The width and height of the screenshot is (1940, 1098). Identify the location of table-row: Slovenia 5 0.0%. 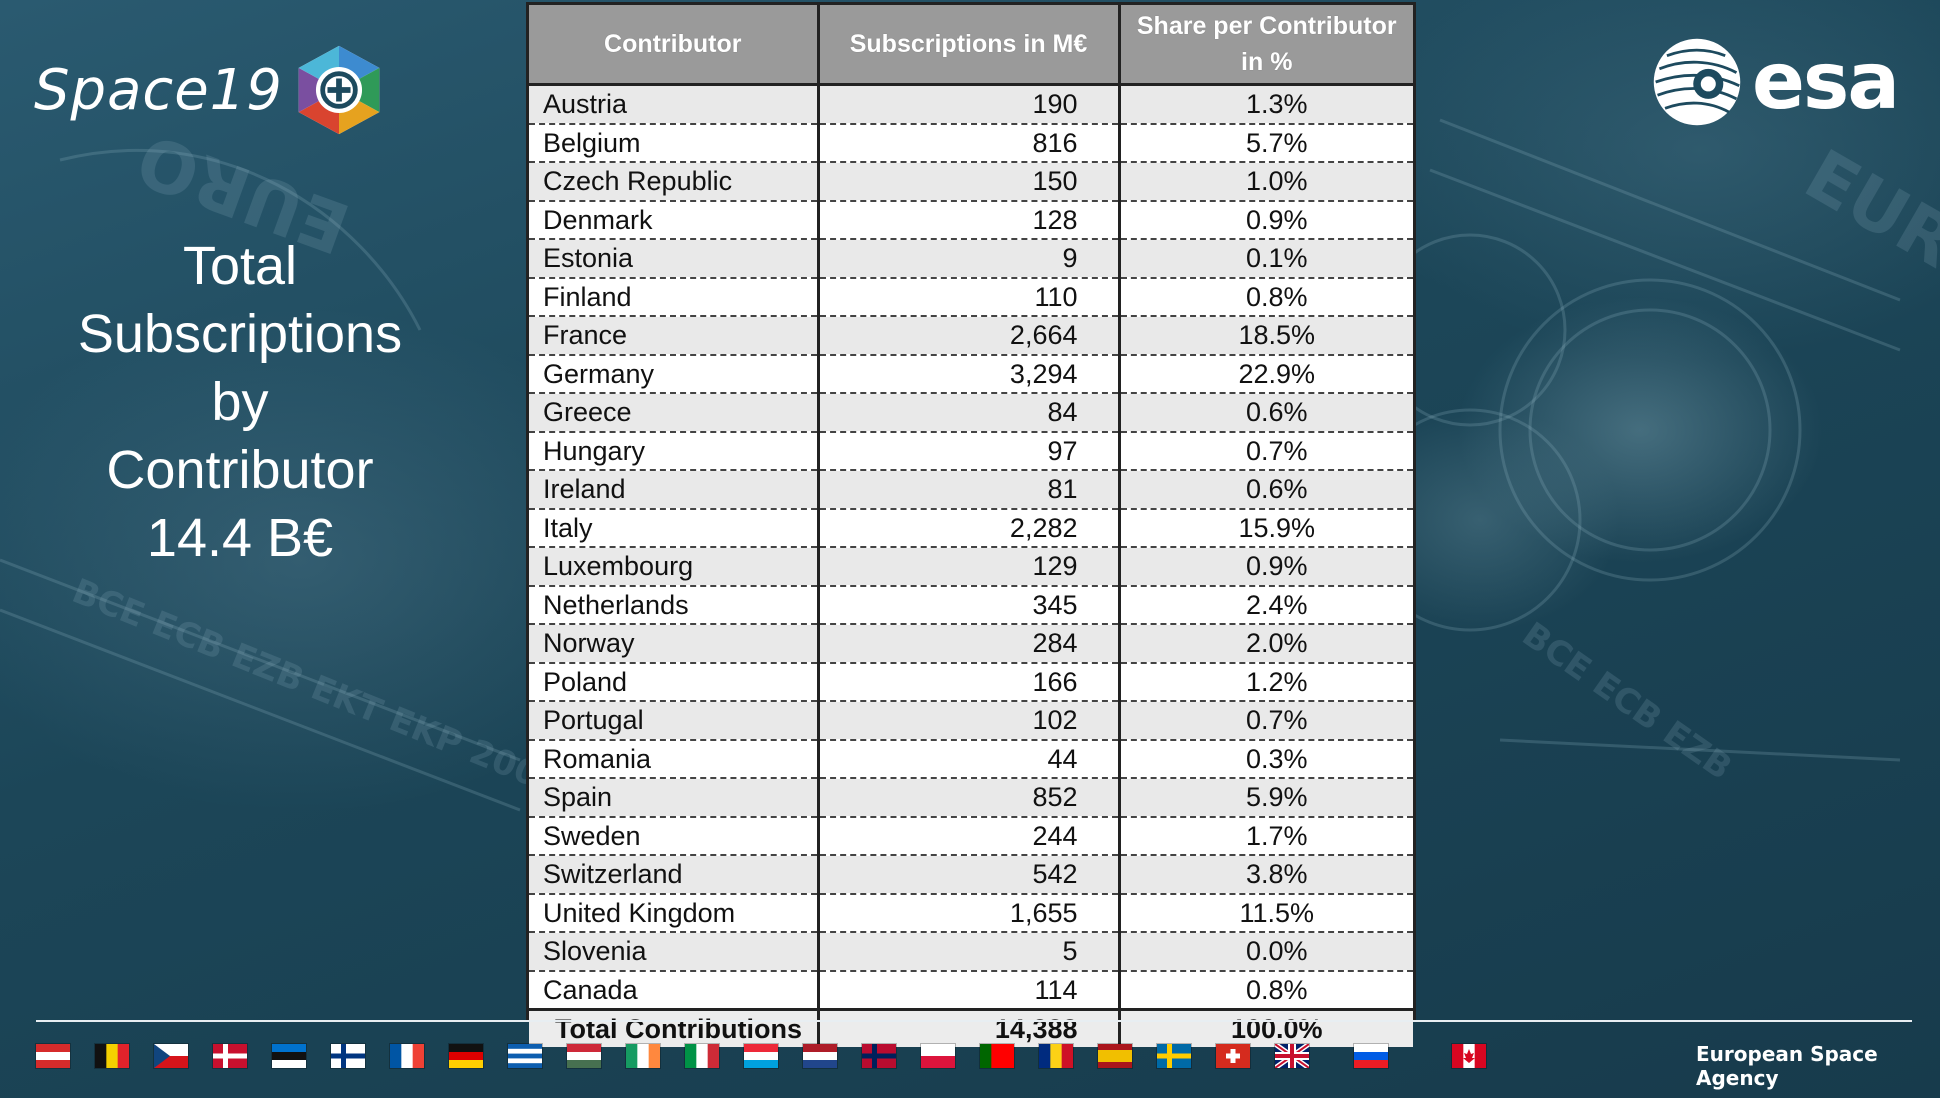
(971, 952).